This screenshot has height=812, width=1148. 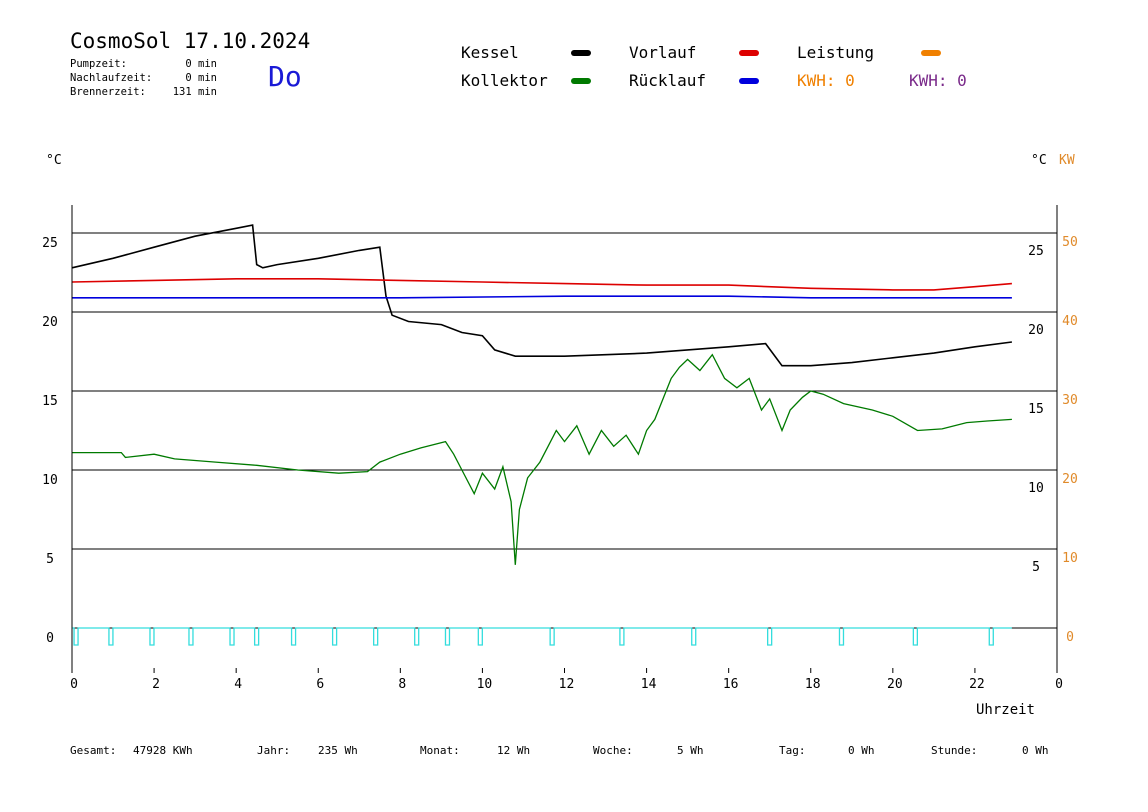 I want to click on legend-label-kollektor: Kollektor, so click(x=504, y=80).